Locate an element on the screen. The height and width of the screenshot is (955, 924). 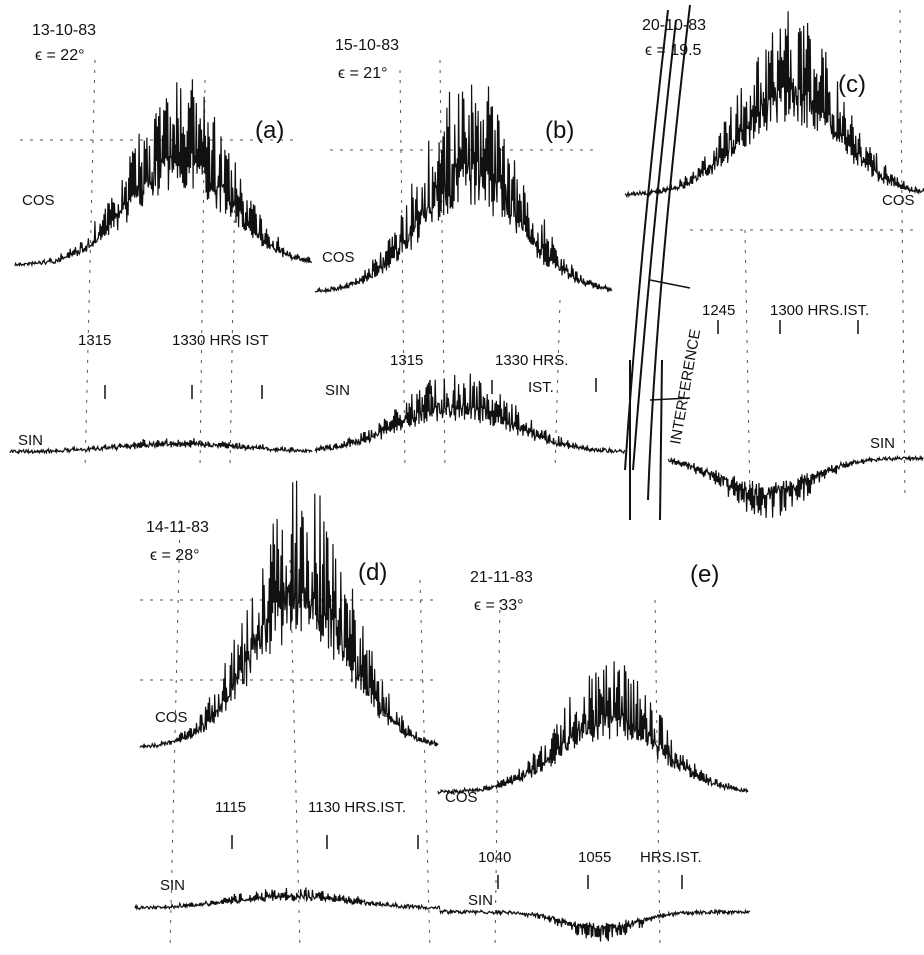
time-label: 1115 is located at coordinates (230, 807).